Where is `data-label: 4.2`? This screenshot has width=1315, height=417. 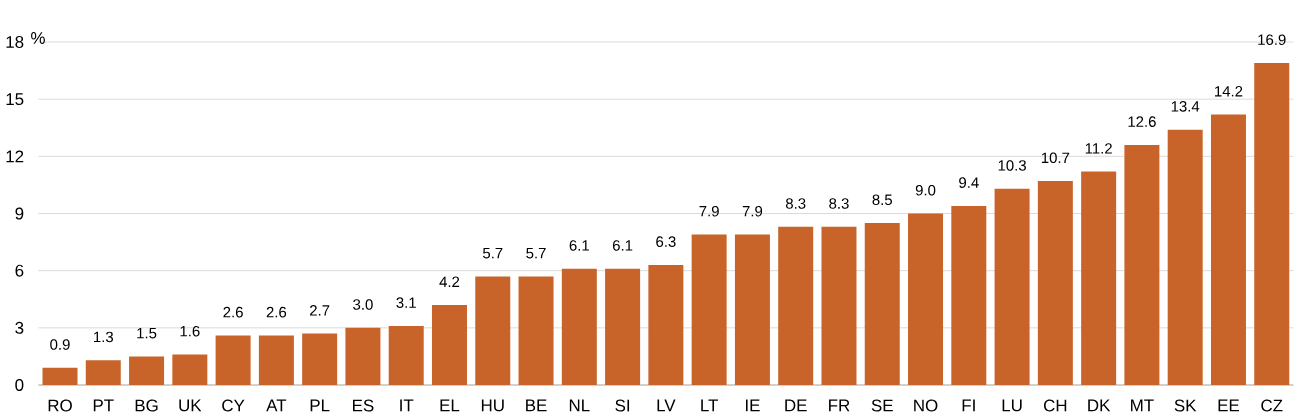 data-label: 4.2 is located at coordinates (449, 281).